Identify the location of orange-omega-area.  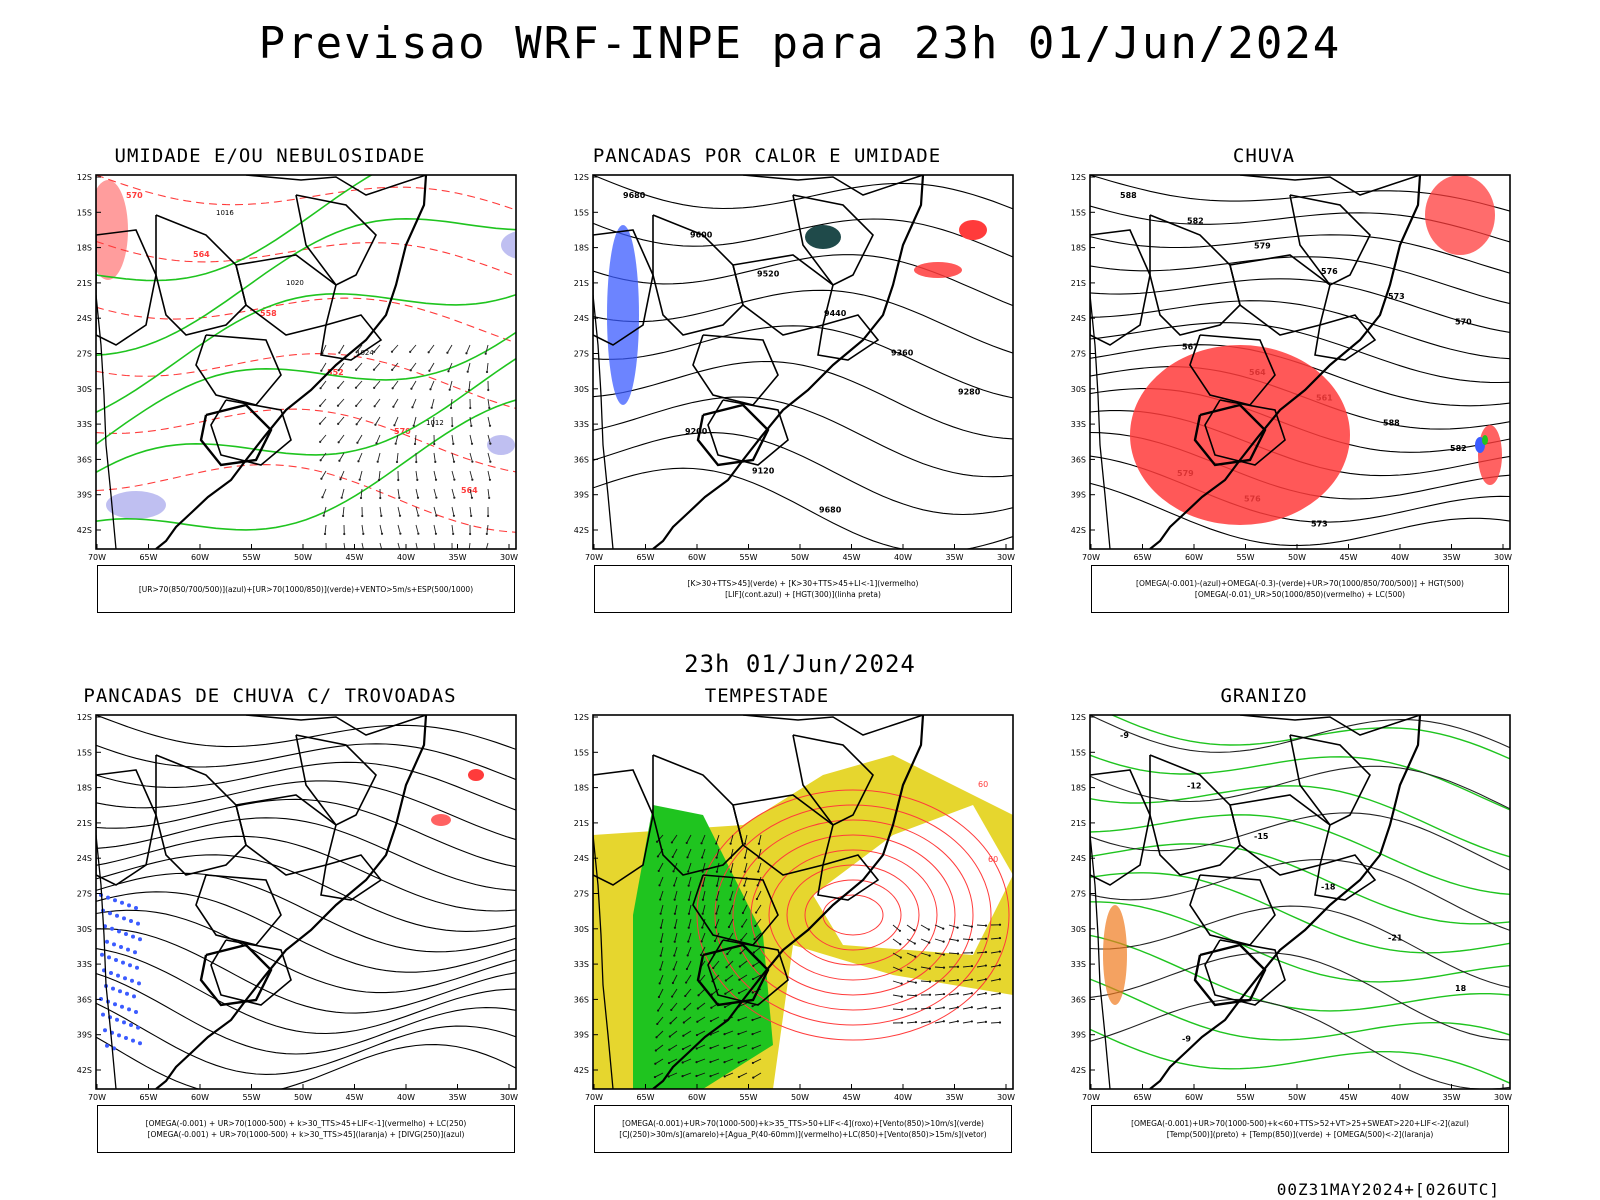
(1115, 955).